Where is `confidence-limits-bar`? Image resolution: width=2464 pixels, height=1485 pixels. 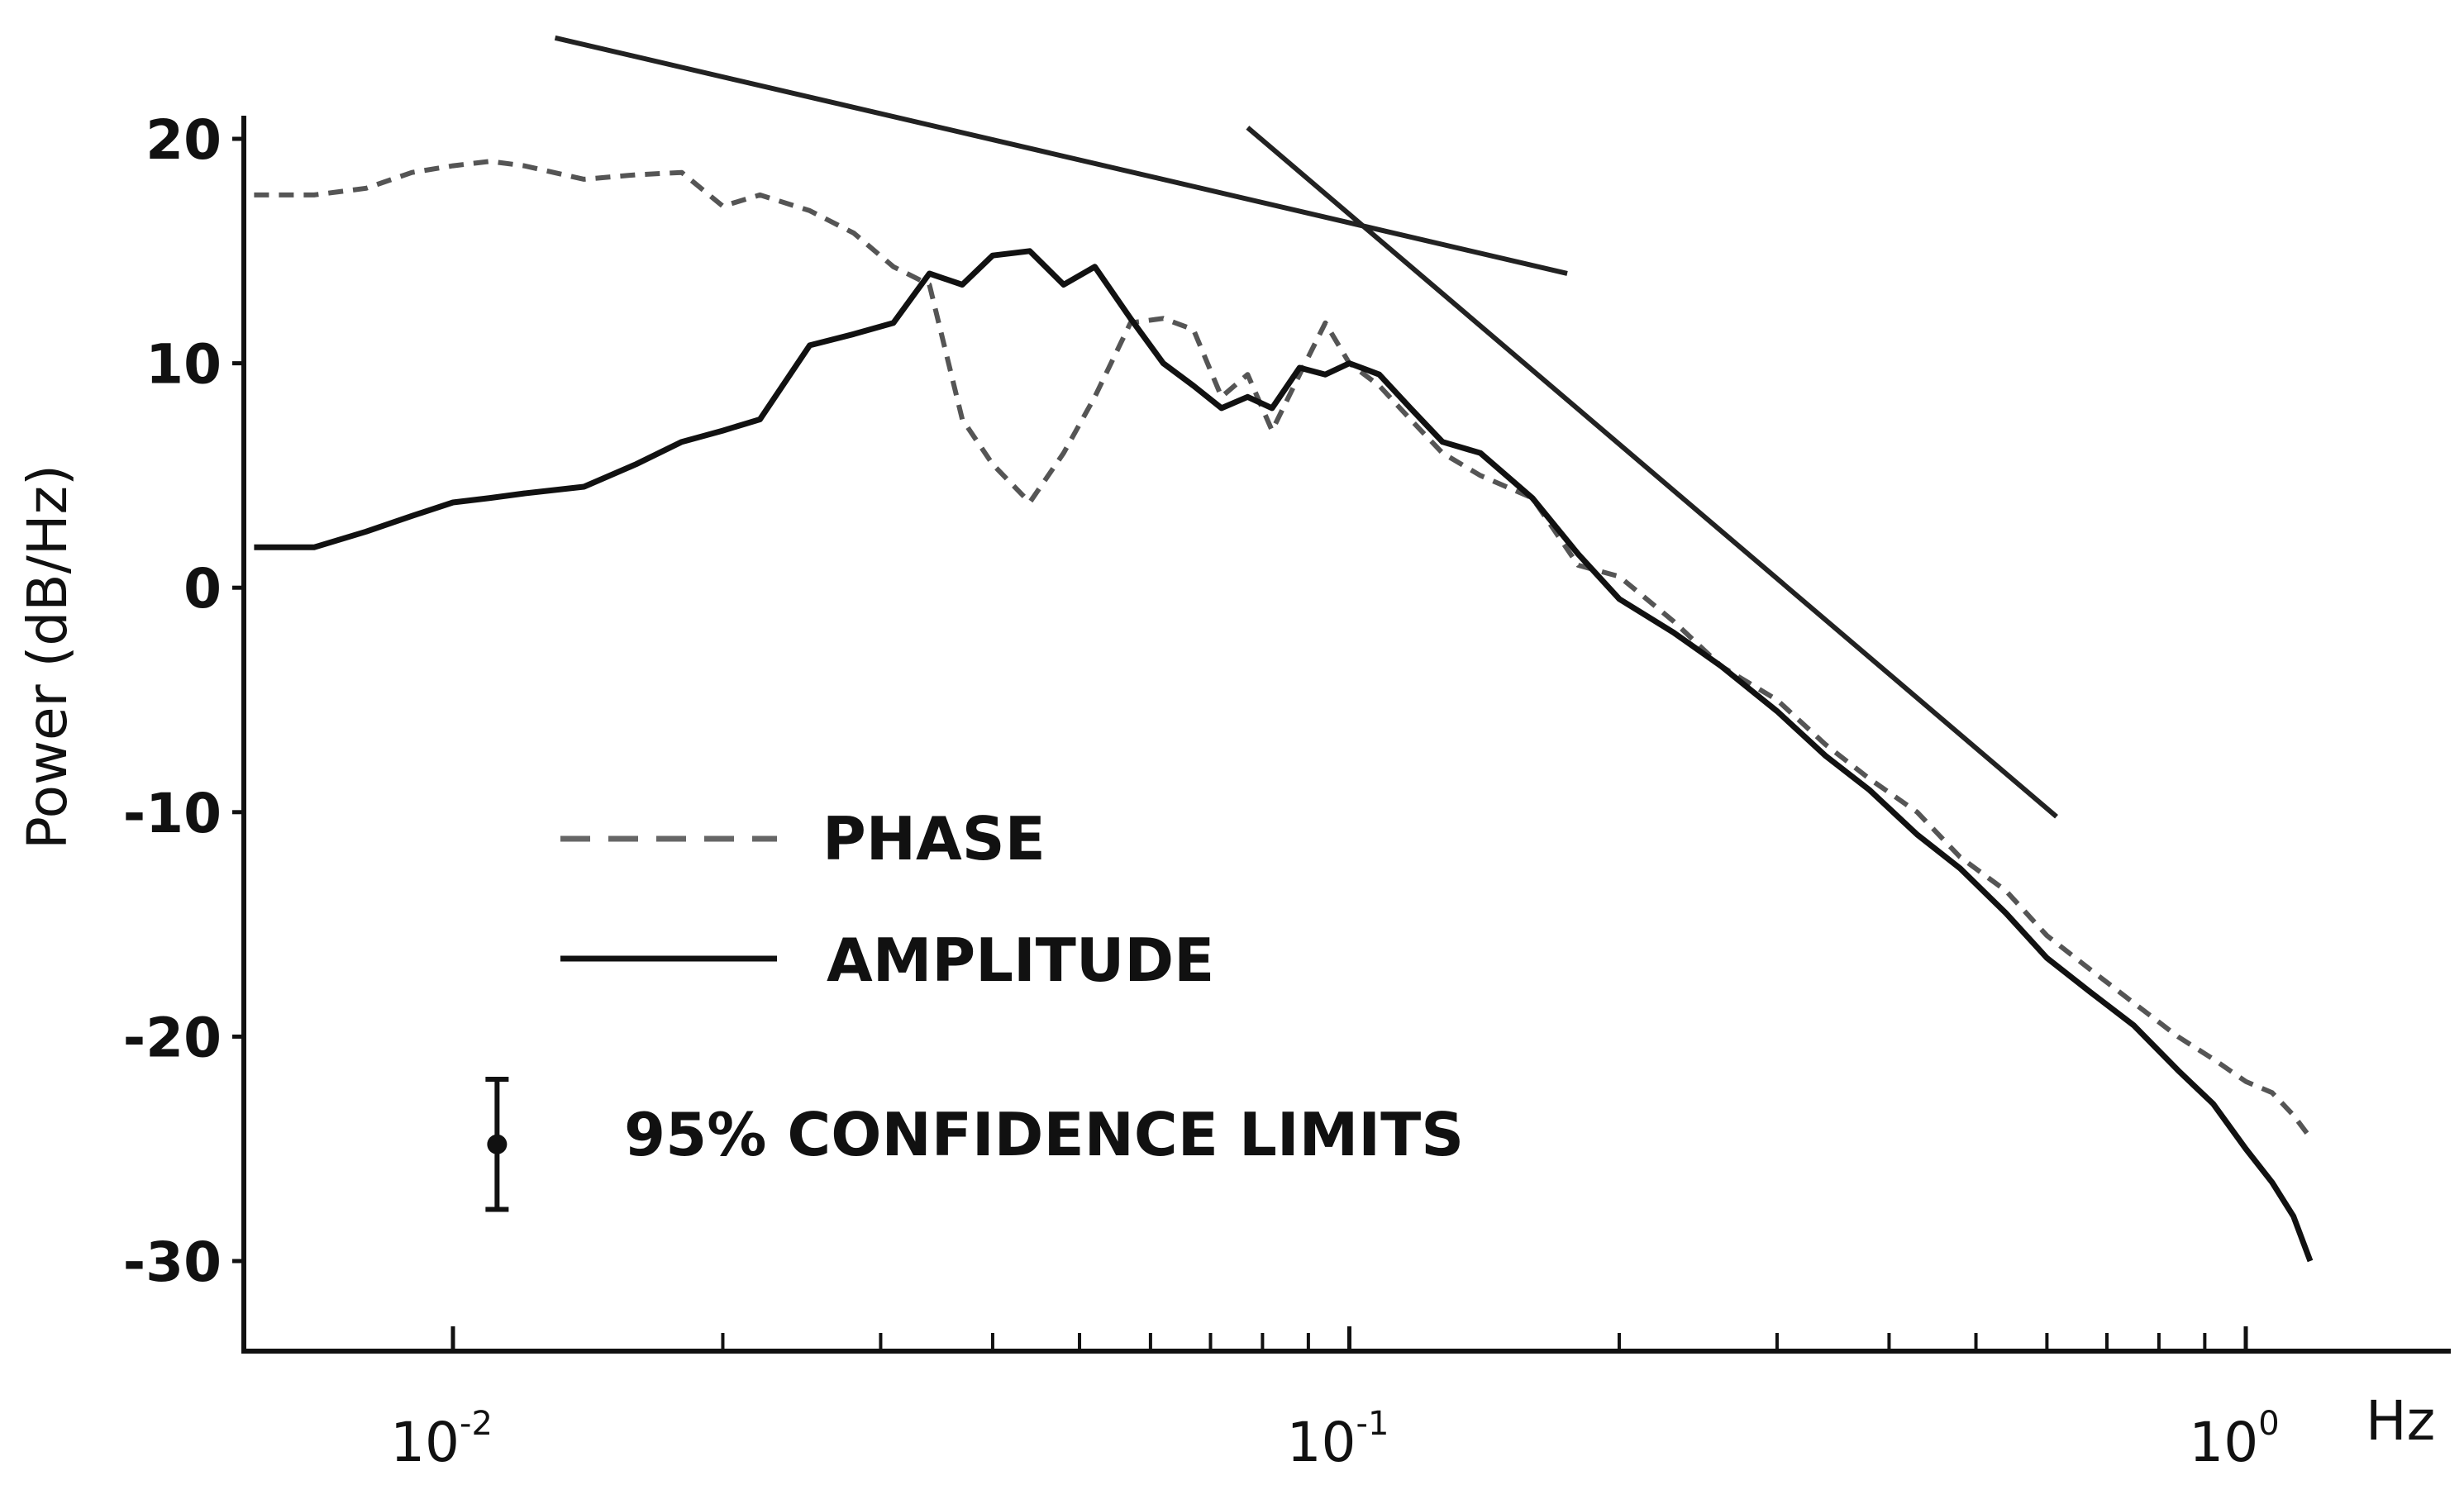 confidence-limits-bar is located at coordinates (497, 1144).